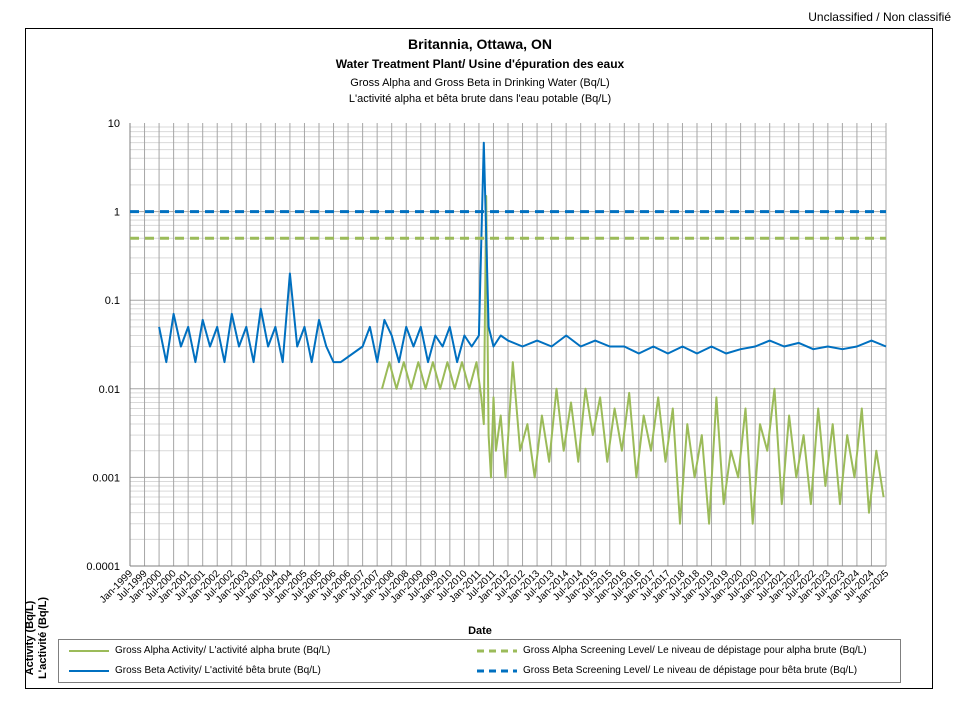 This screenshot has width=960, height=728. I want to click on legend-swatch-alpha-screening, so click(497, 650).